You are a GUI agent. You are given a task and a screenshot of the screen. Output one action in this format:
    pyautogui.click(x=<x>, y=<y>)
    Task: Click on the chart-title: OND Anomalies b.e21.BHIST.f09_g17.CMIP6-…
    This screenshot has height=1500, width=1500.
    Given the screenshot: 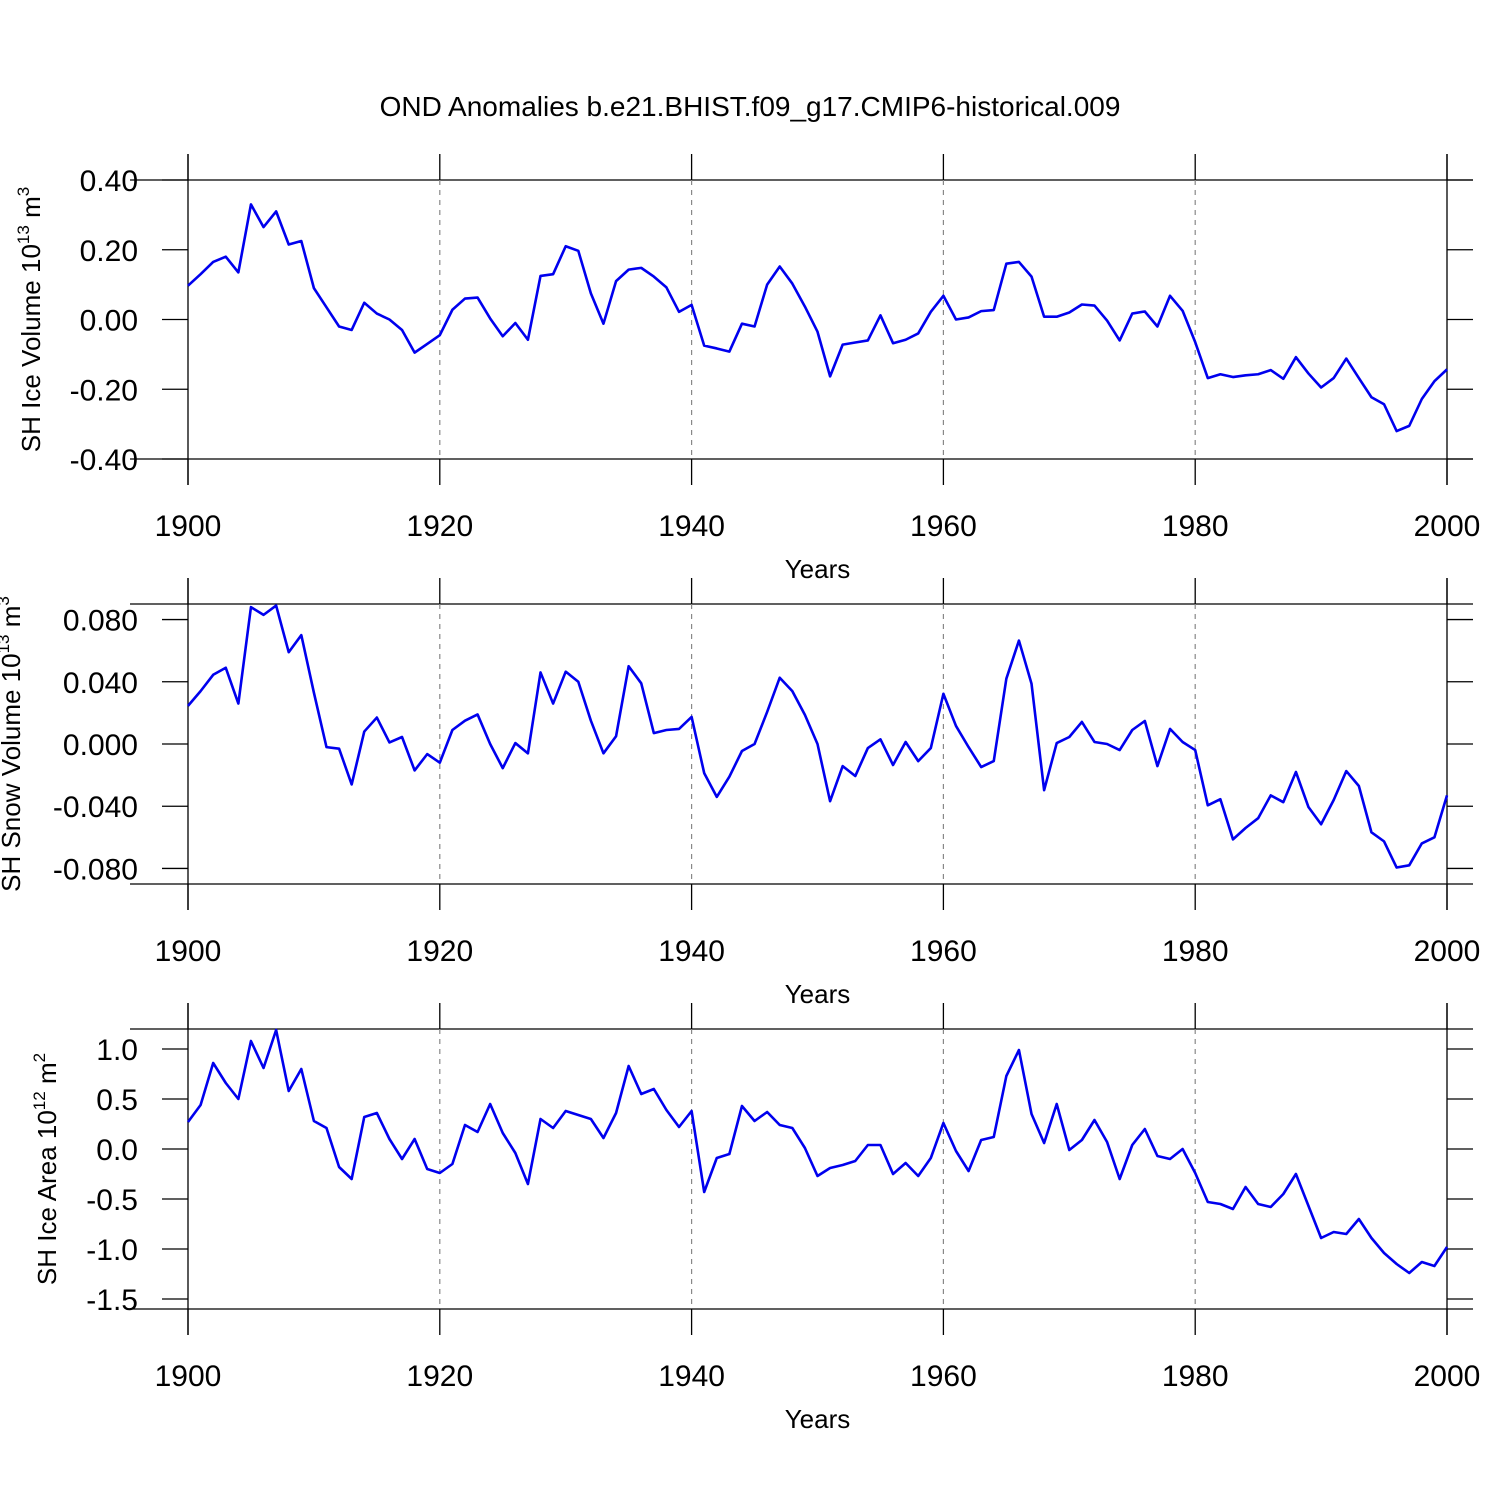 What is the action you would take?
    pyautogui.click(x=750, y=106)
    